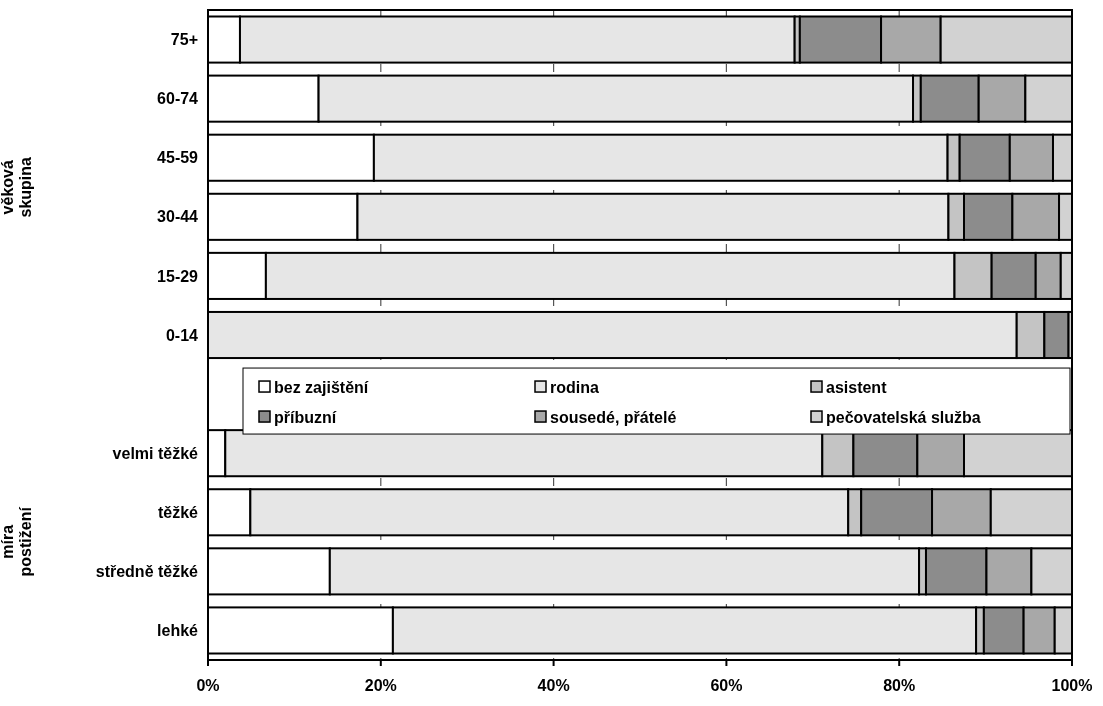 This screenshot has width=1103, height=706. What do you see at coordinates (182, 335) in the screenshot?
I see `y-tick-label: 0-14` at bounding box center [182, 335].